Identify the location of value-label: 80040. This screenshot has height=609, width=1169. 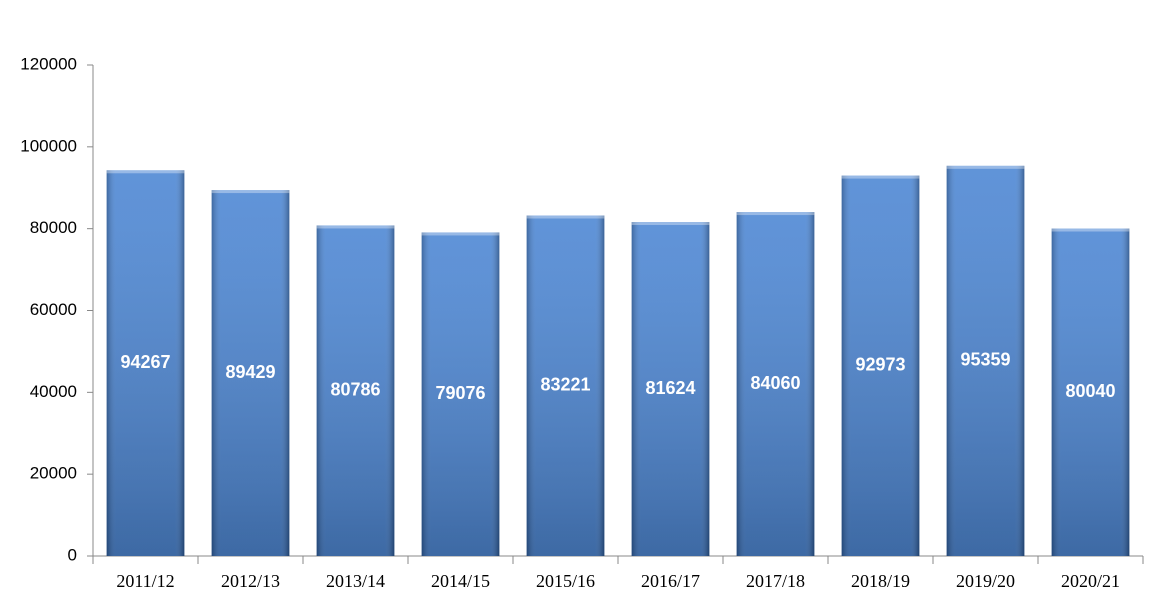
(1090, 391).